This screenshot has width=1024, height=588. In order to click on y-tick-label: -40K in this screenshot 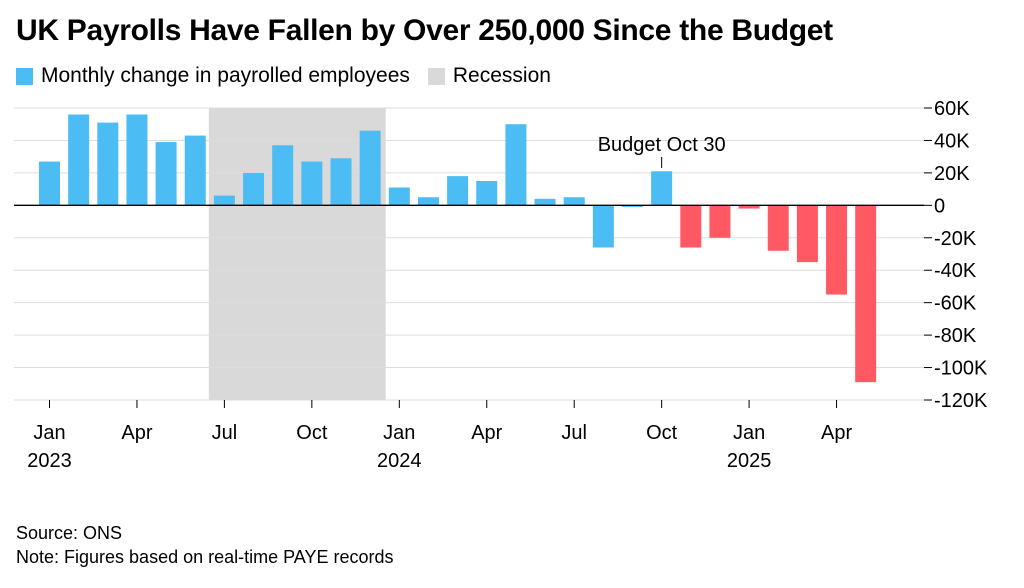, I will do `click(955, 271)`.